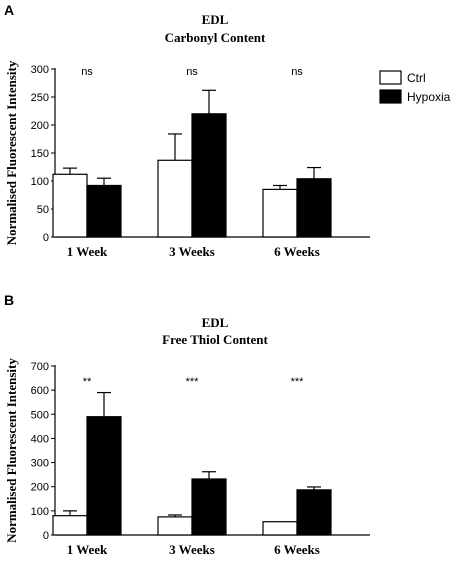 The image size is (454, 579). What do you see at coordinates (416, 78) in the screenshot?
I see `legend-label-ctrl: Ctrl` at bounding box center [416, 78].